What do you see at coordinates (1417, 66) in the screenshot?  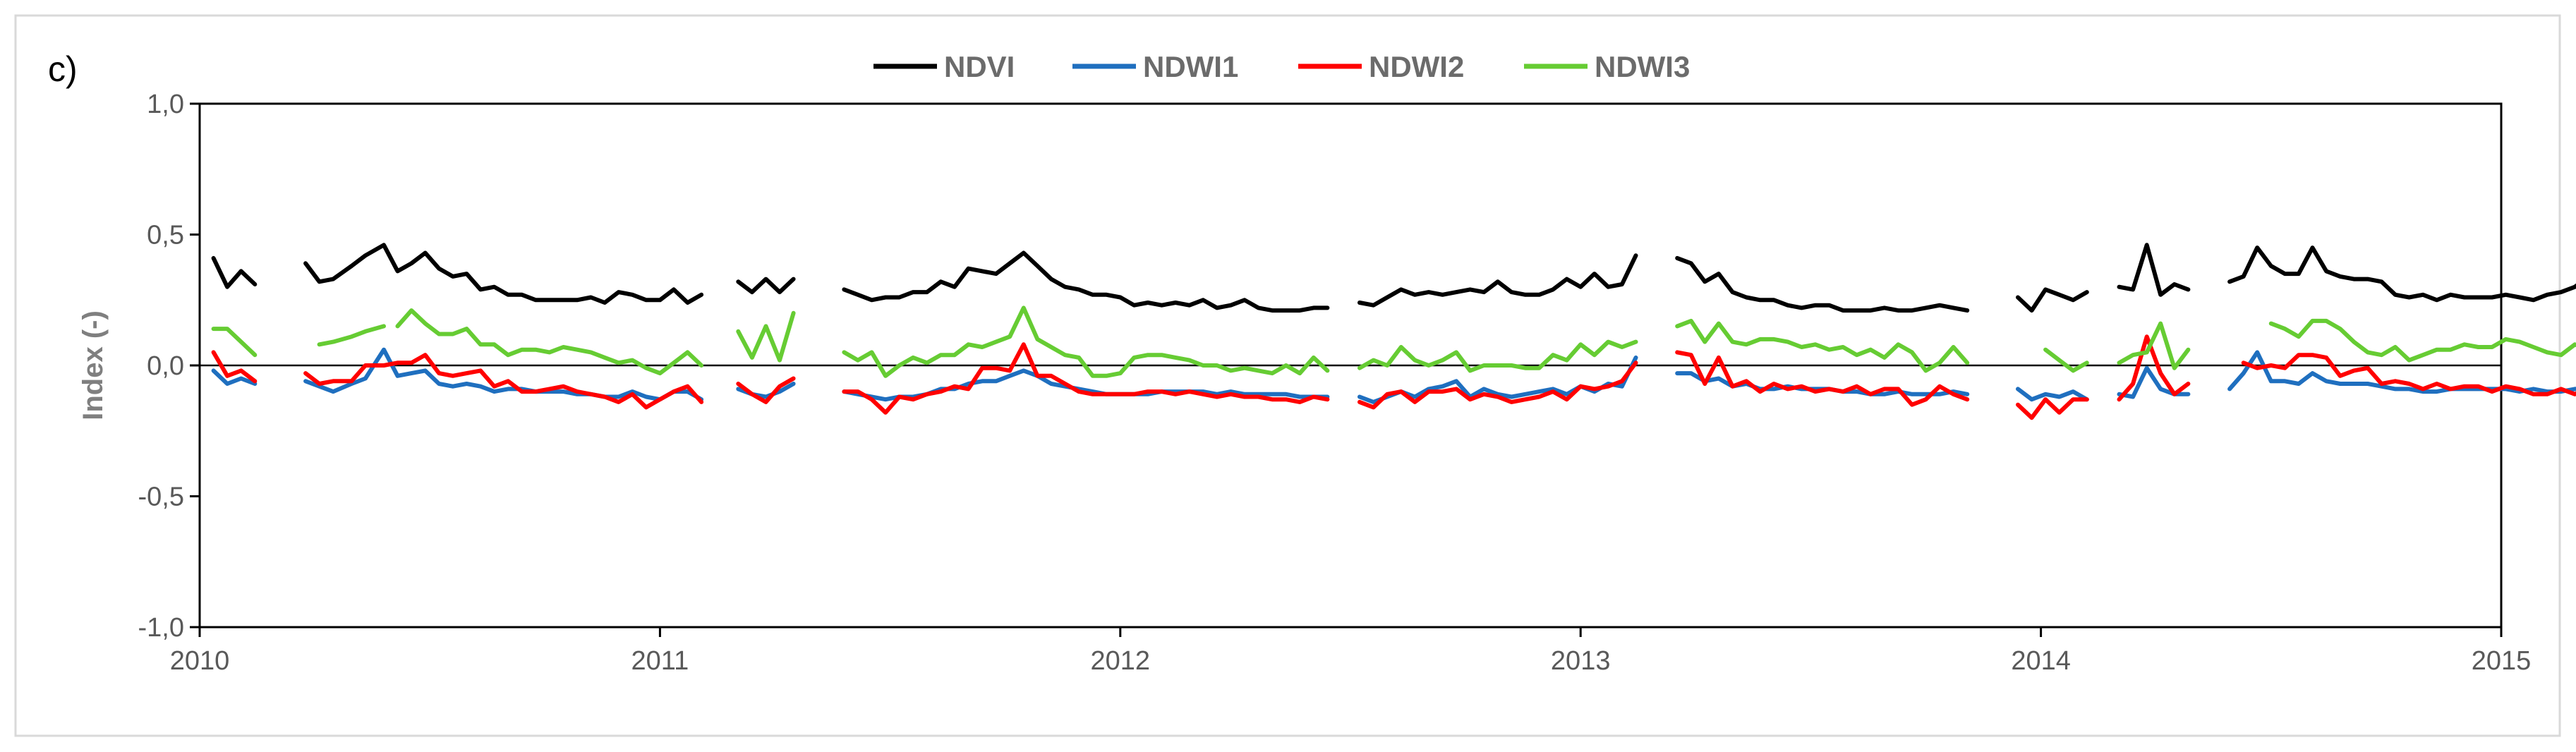 I see `legend-label: NDWI2` at bounding box center [1417, 66].